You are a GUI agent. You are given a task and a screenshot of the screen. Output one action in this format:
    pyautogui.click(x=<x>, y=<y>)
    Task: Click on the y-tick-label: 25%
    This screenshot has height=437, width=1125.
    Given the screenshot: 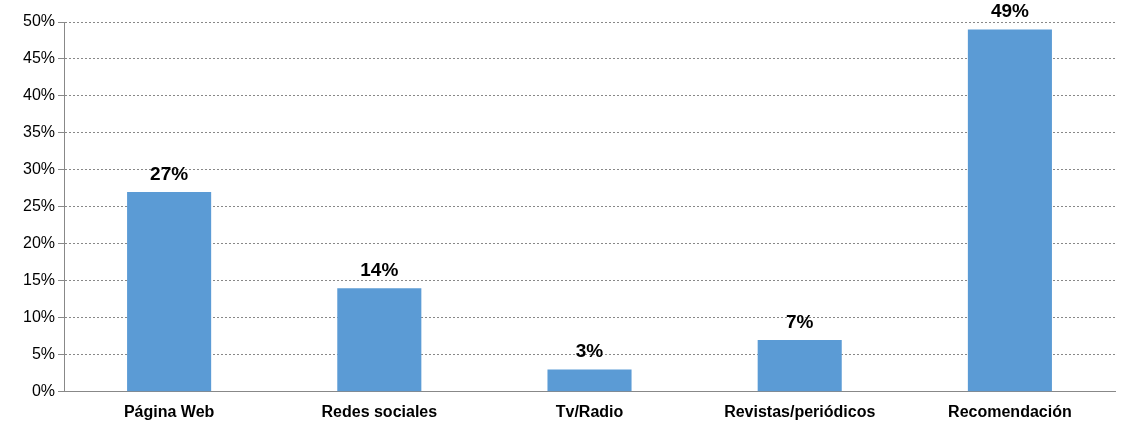 What is the action you would take?
    pyautogui.click(x=39, y=206)
    